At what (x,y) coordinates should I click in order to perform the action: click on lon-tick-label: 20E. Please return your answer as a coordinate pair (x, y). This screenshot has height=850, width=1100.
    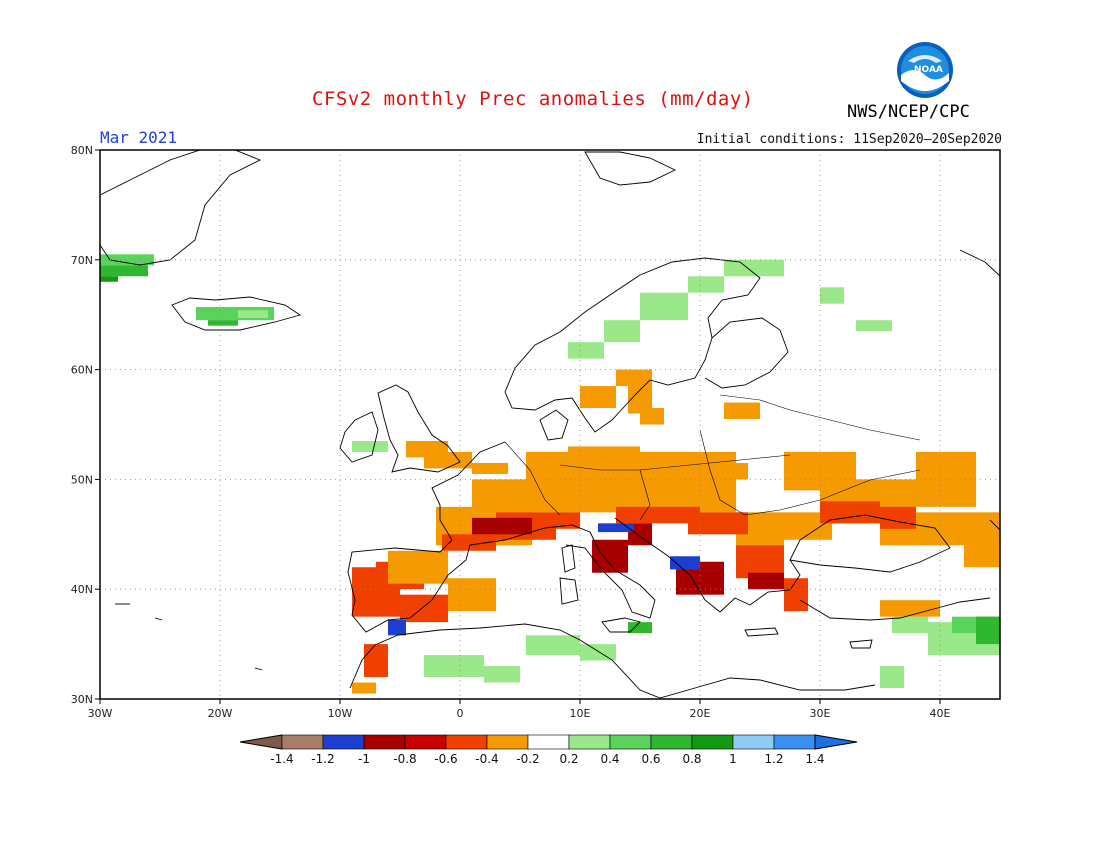
    Looking at the image, I should click on (700, 713).